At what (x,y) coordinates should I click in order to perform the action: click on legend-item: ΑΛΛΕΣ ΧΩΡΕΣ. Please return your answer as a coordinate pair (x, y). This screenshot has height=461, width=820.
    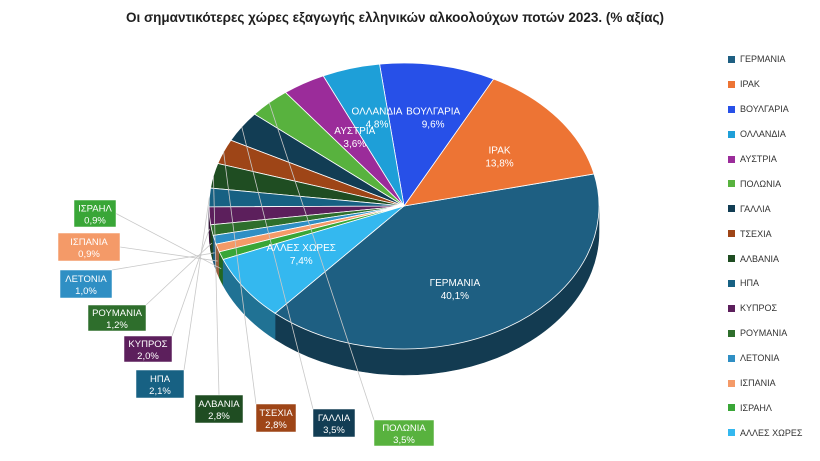
    Looking at the image, I should click on (774, 432).